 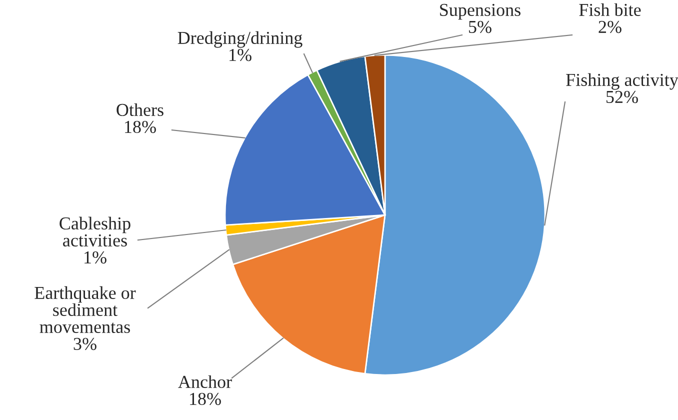 What do you see at coordinates (140, 109) in the screenshot?
I see `slice-label: Others` at bounding box center [140, 109].